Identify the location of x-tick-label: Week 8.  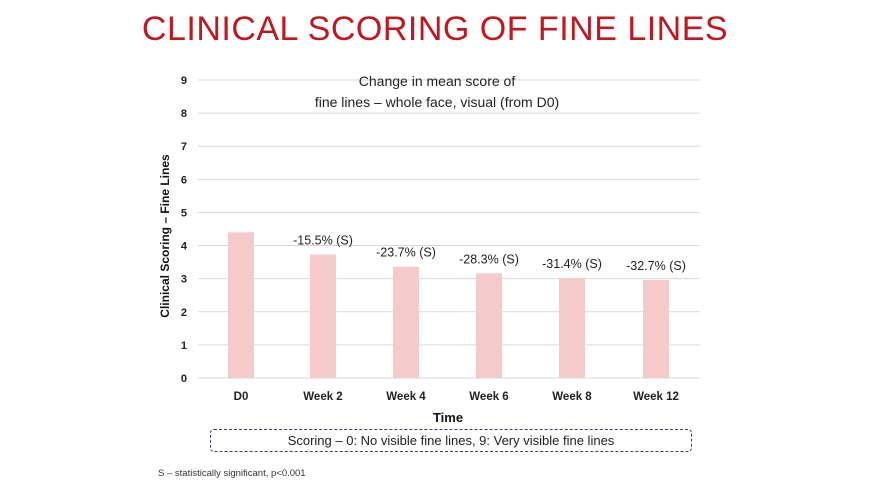
(572, 397).